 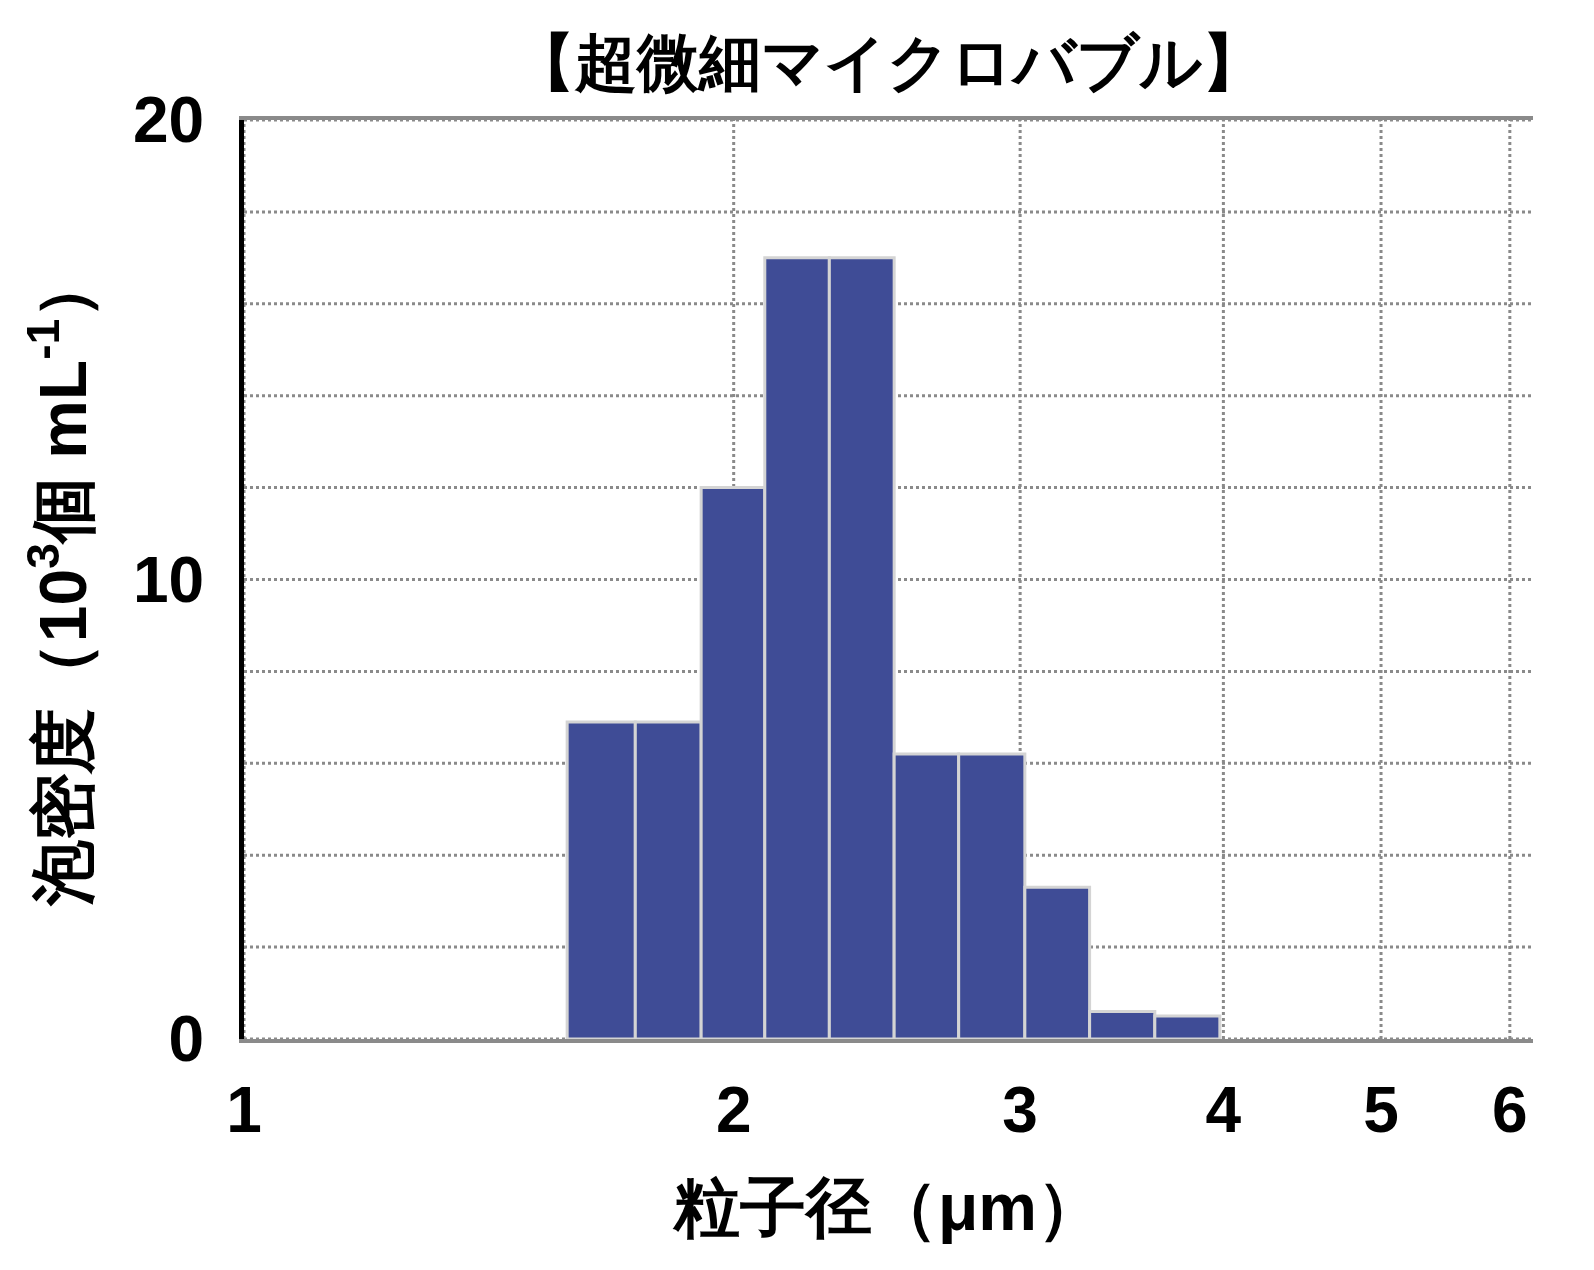 What do you see at coordinates (244, 1109) in the screenshot?
I see `x-tick-label: 1` at bounding box center [244, 1109].